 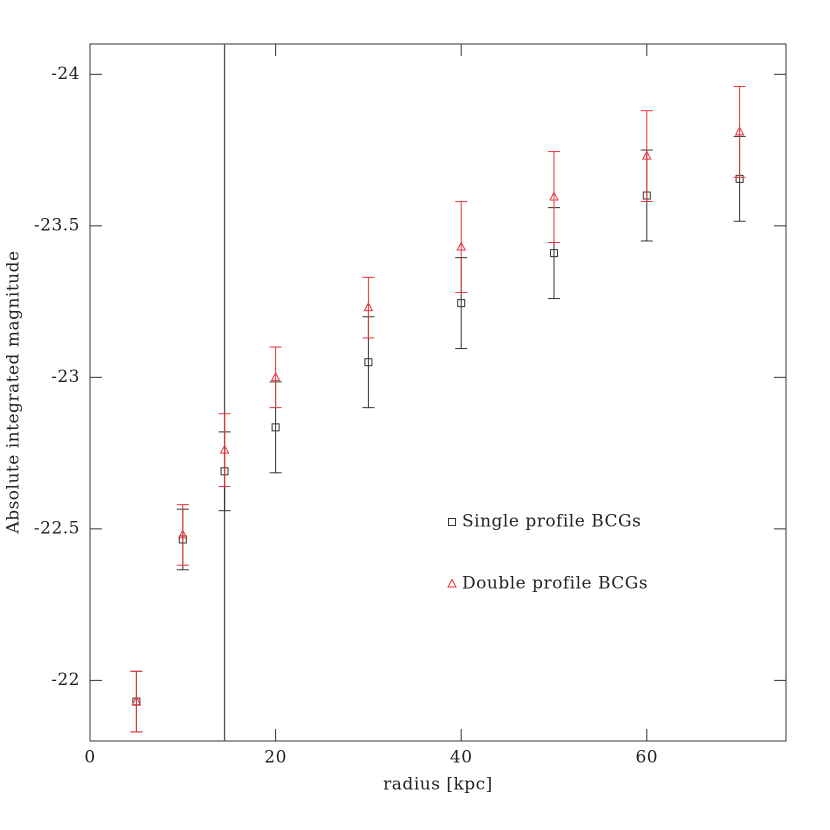 What do you see at coordinates (438, 785) in the screenshot?
I see `x-axis-label: radius [kpc]` at bounding box center [438, 785].